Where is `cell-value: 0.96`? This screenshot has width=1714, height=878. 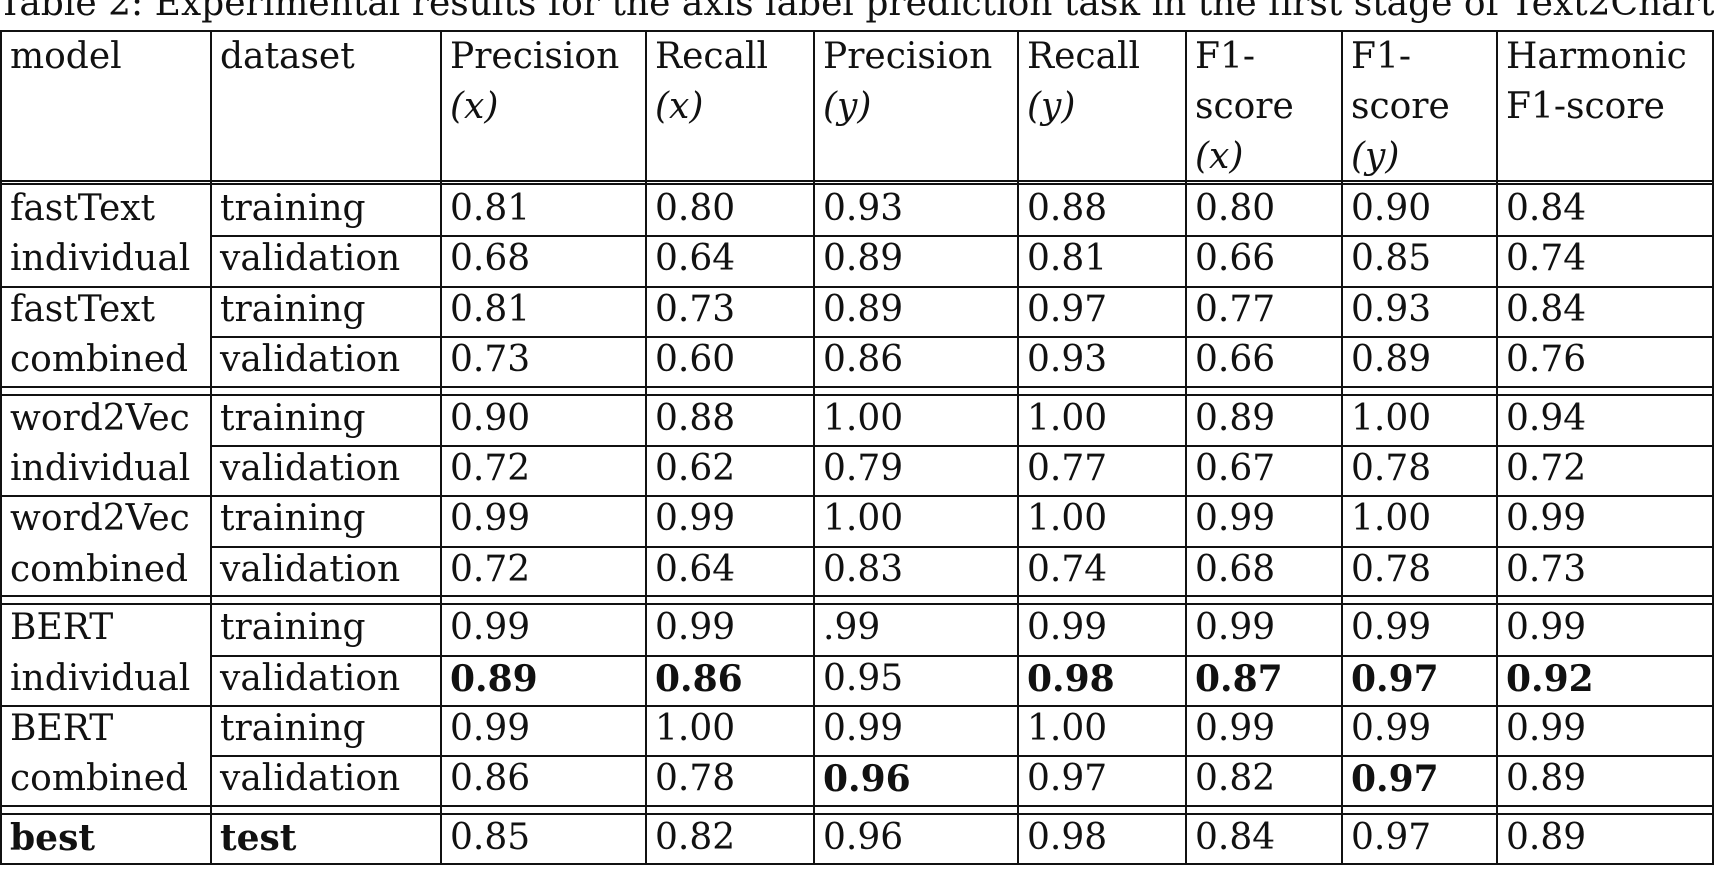 cell-value: 0.96 is located at coordinates (867, 779).